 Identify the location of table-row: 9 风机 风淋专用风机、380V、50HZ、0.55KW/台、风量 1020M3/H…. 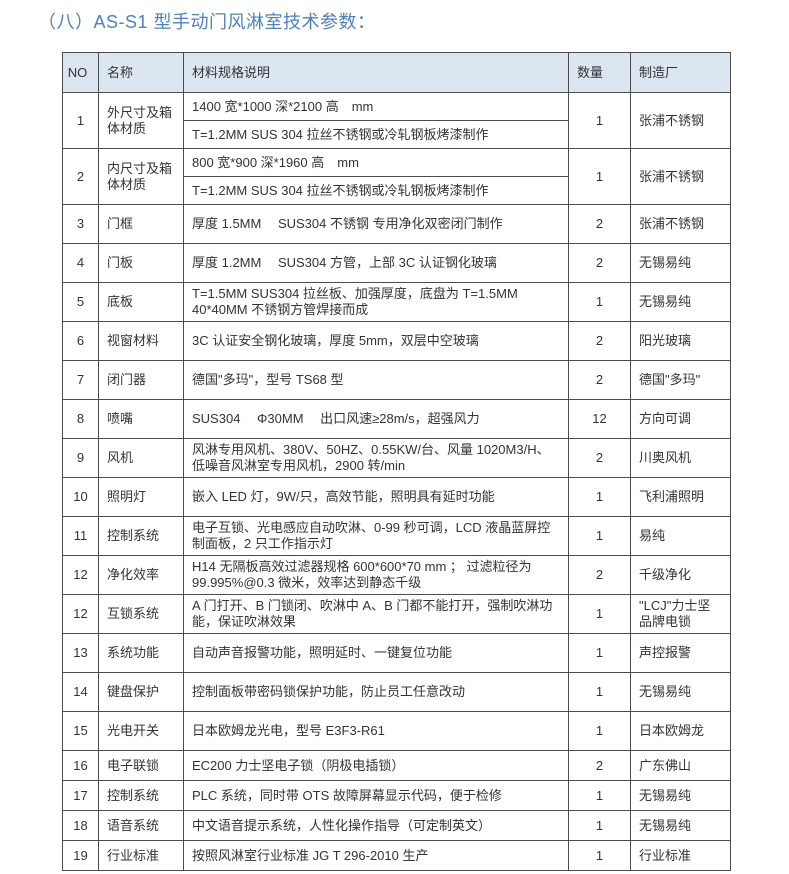
(396, 458).